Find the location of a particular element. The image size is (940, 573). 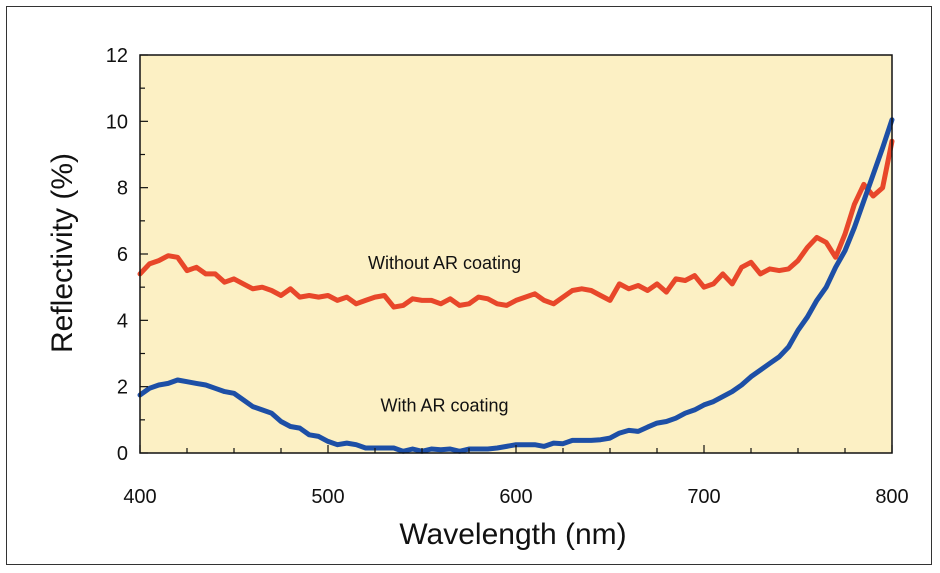

x-tick-label: 400 is located at coordinates (139, 497).